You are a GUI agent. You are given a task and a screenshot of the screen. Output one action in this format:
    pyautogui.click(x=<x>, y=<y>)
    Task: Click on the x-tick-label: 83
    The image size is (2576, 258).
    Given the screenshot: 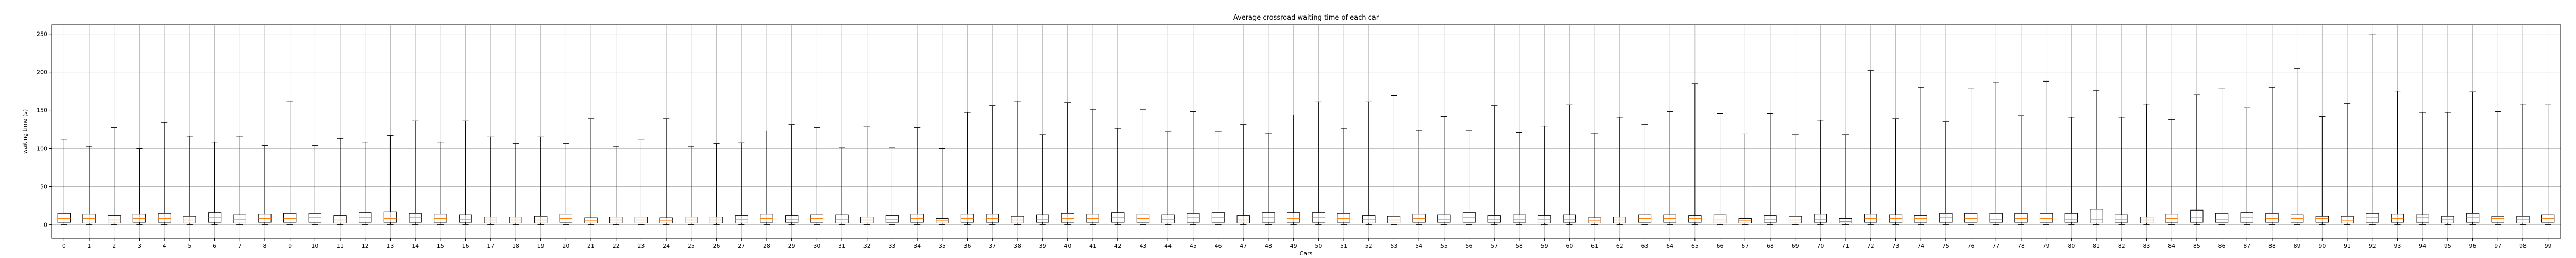 What is the action you would take?
    pyautogui.click(x=2146, y=246)
    